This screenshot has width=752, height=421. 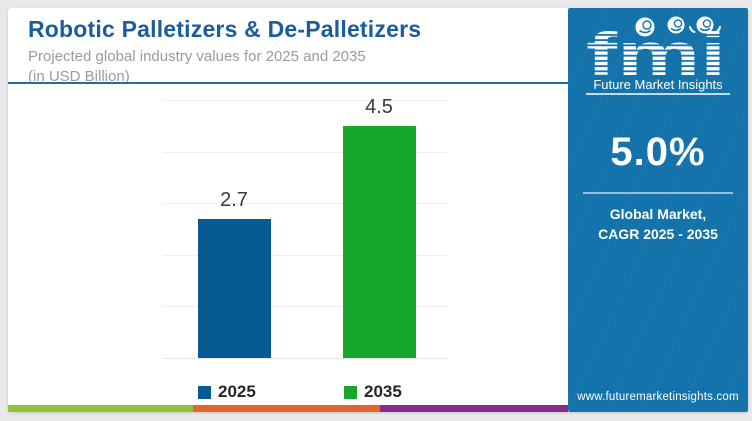 What do you see at coordinates (234, 288) in the screenshot?
I see `bar-2025` at bounding box center [234, 288].